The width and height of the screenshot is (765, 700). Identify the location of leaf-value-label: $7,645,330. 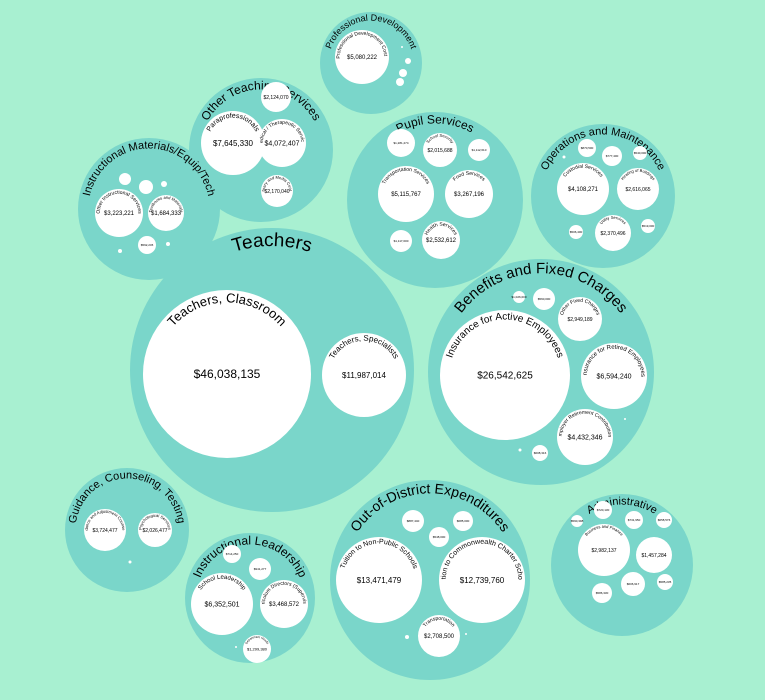
(233, 143).